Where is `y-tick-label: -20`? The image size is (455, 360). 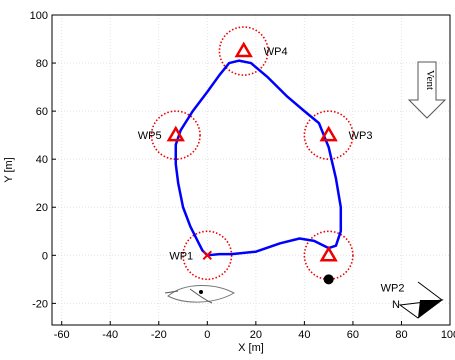 y-tick-label: -20 is located at coordinates (40, 304).